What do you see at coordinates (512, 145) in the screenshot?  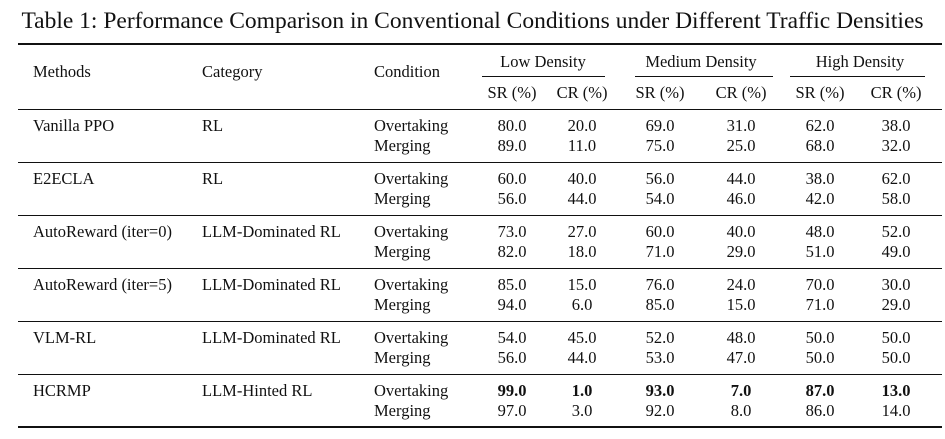 I see `metric-value: 89.0` at bounding box center [512, 145].